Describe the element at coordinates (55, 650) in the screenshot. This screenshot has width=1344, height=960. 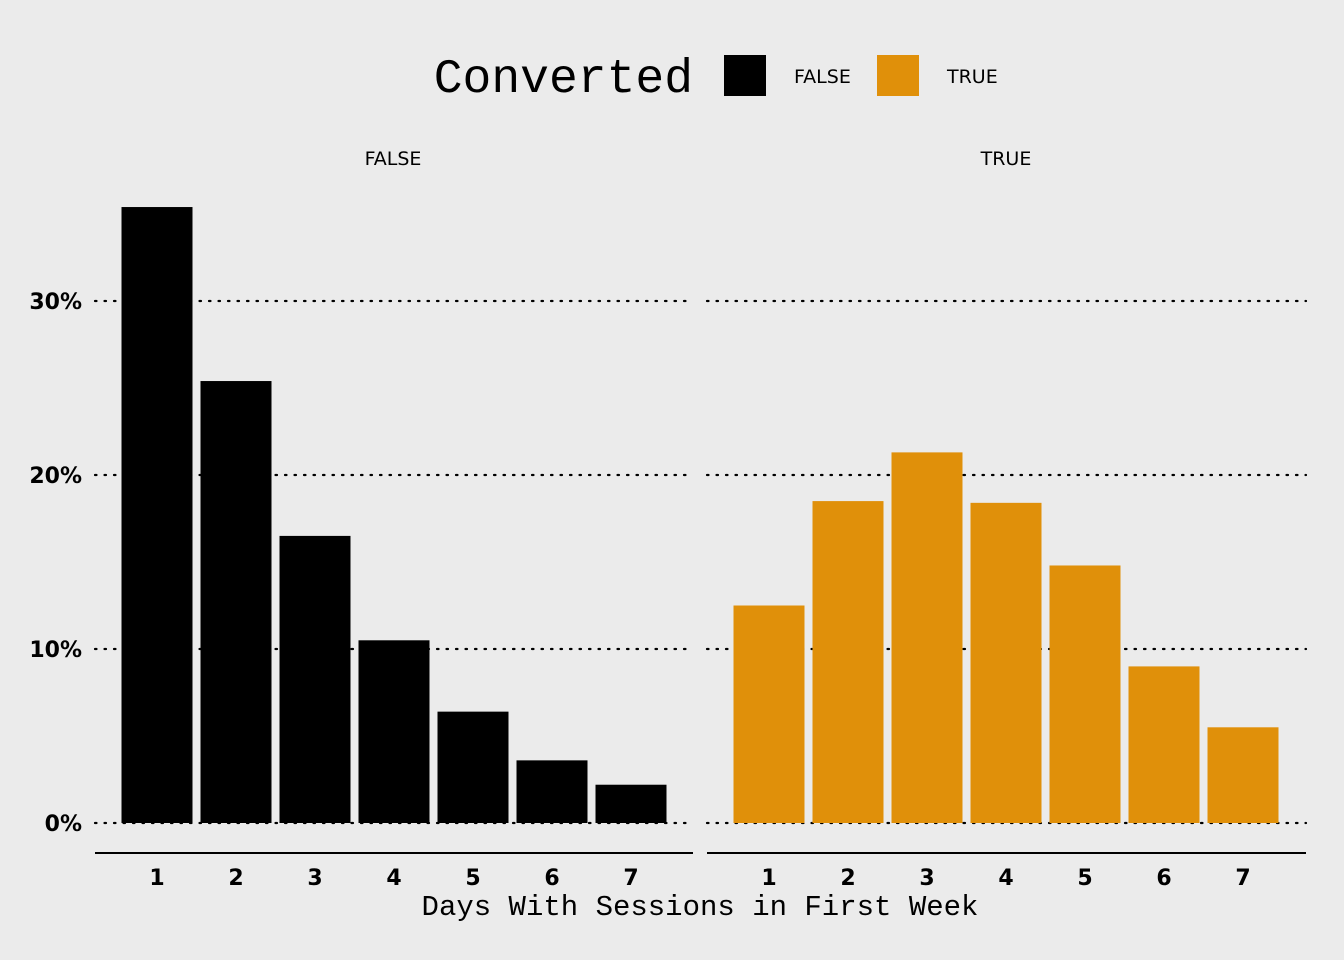
I see `y-tick-label: 10%` at that location.